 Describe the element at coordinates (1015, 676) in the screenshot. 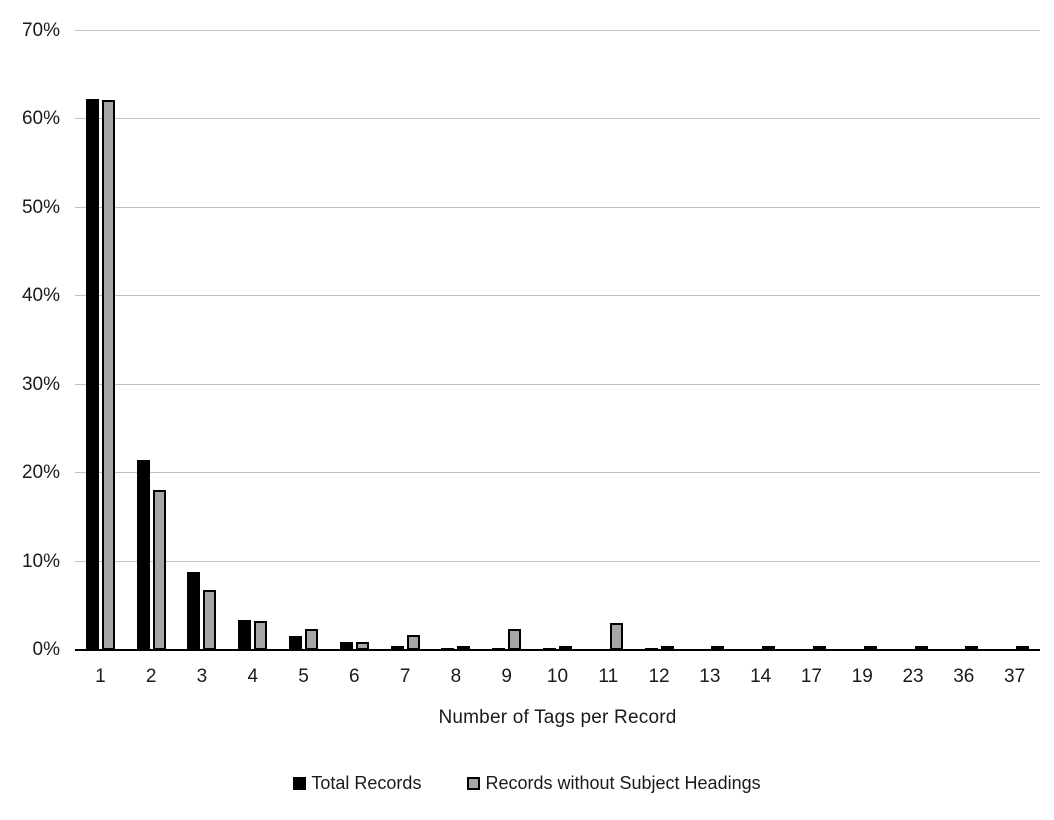

I see `x-tick-label-37: 37` at that location.